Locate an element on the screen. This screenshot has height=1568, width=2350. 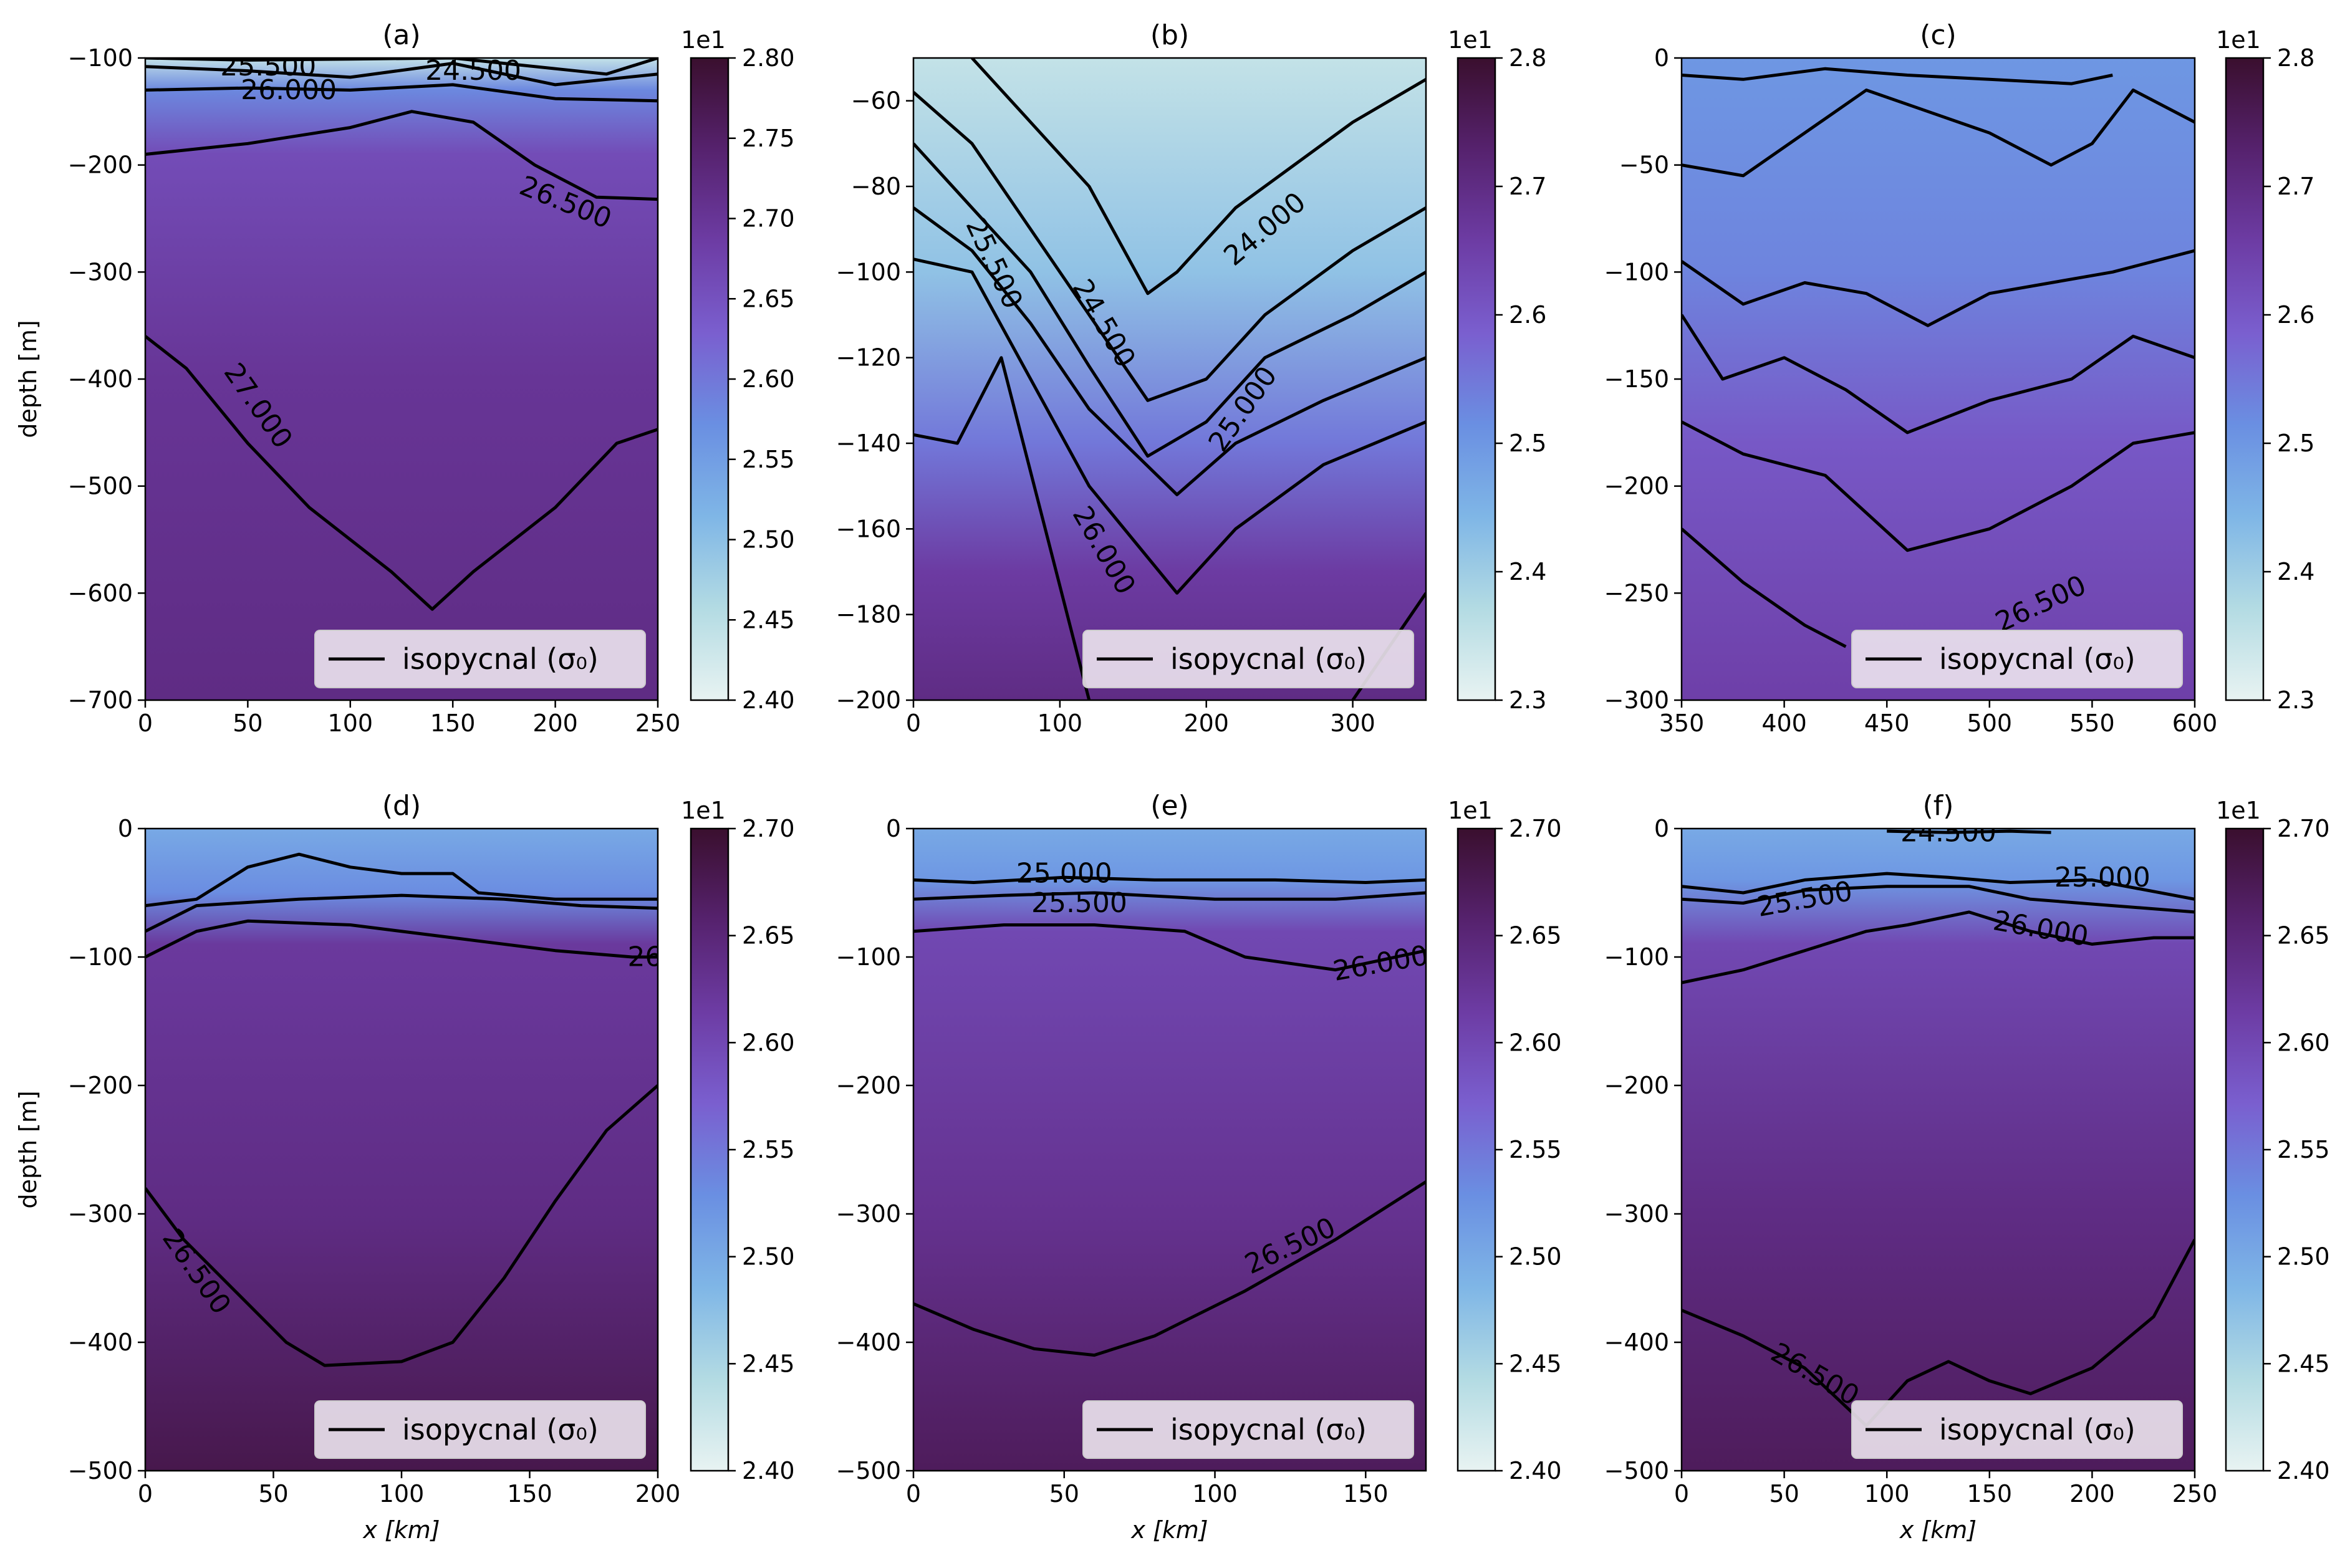
y-tick-label: −140 is located at coordinates (868, 443).